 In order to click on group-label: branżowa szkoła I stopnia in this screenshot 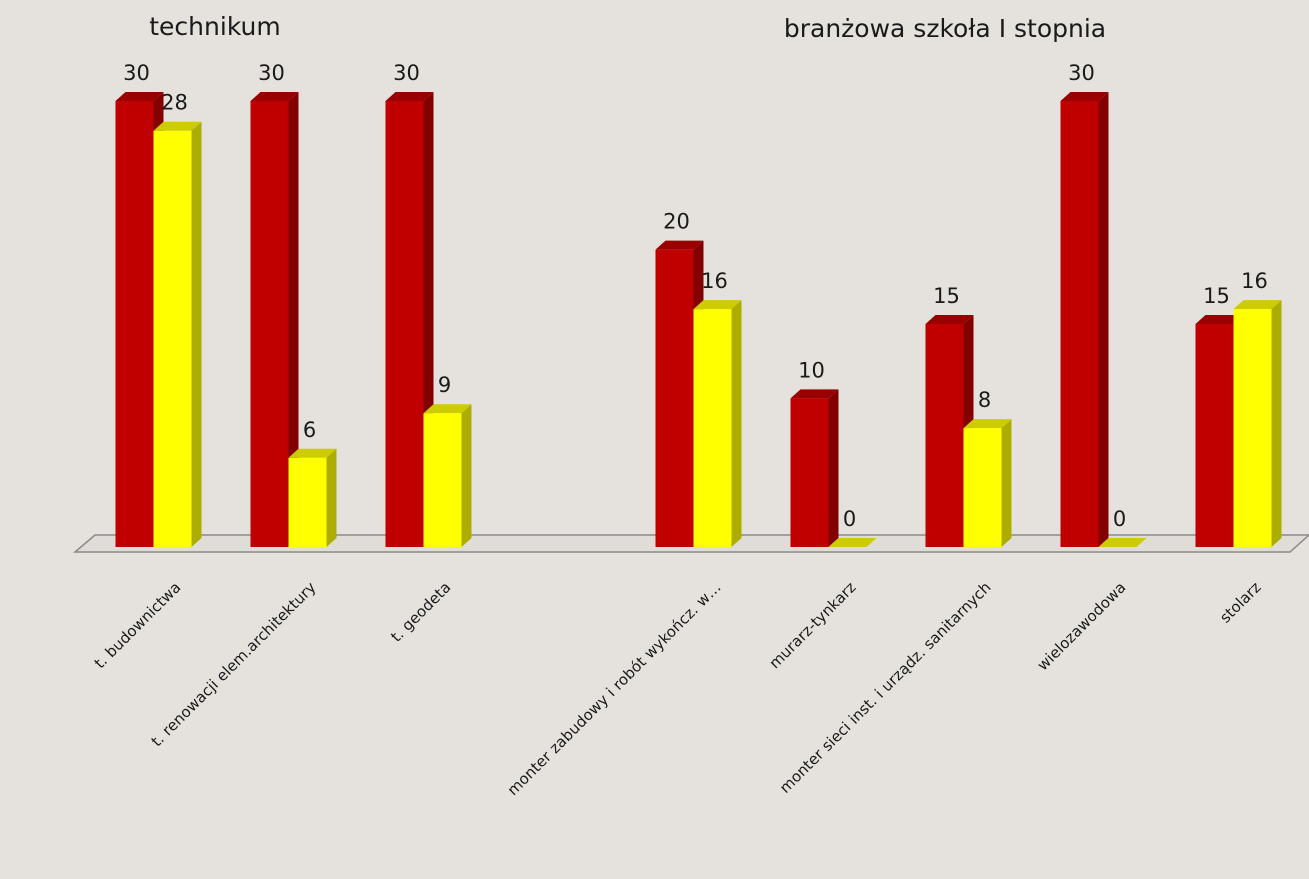, I will do `click(945, 28)`.